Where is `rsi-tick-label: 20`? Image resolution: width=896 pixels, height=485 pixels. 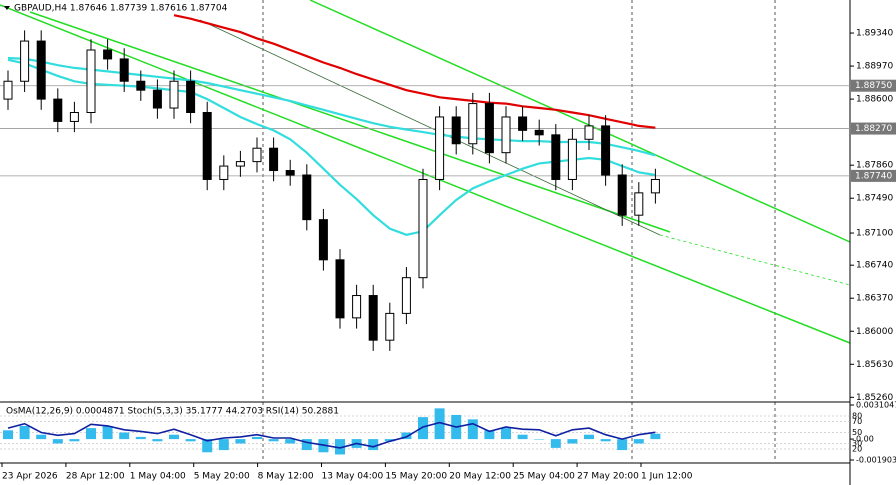 rsi-tick-label: 20 is located at coordinates (857, 449).